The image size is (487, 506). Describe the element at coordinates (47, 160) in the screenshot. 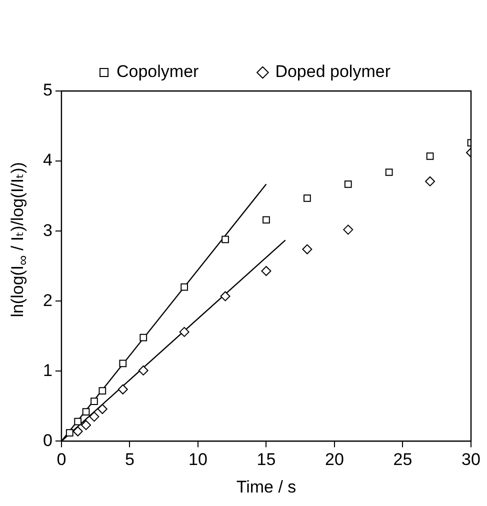

I see `y-tick-label: 4` at that location.